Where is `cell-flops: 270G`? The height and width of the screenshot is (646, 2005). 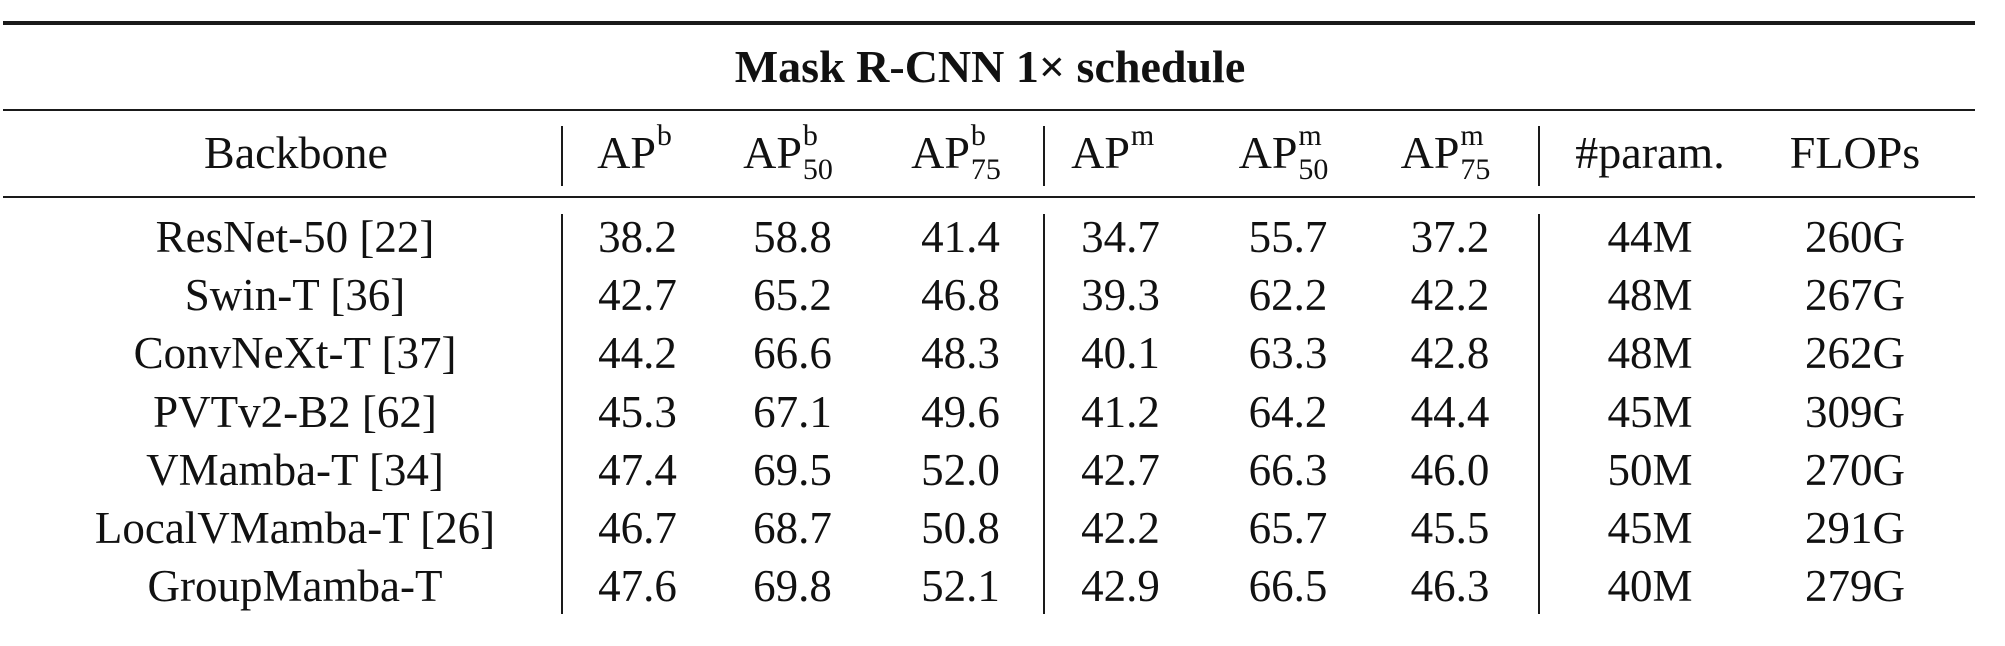
cell-flops: 270G is located at coordinates (1855, 469).